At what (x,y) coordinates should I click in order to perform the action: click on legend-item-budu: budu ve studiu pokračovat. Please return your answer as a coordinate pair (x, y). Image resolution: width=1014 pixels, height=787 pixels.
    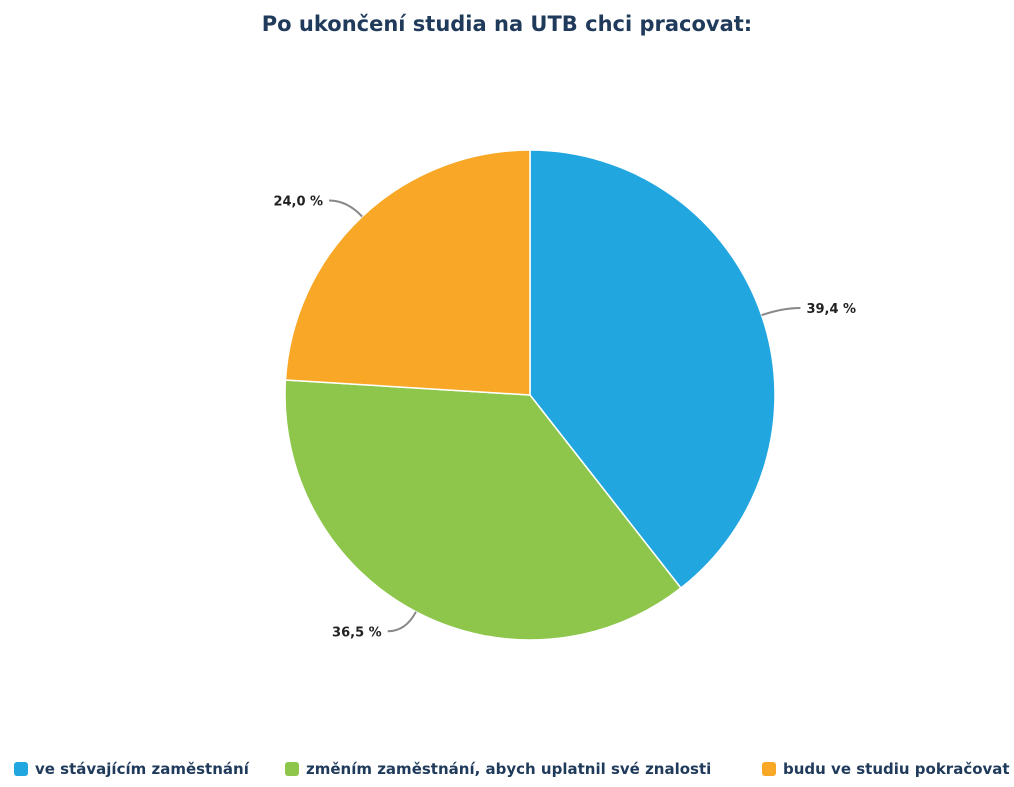
    Looking at the image, I should click on (886, 769).